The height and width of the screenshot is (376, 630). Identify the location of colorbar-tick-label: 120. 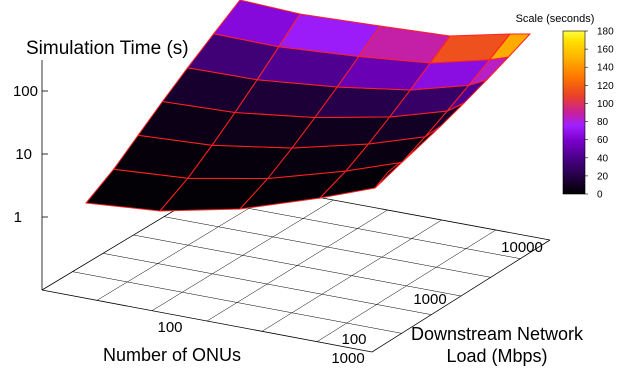
(605, 86).